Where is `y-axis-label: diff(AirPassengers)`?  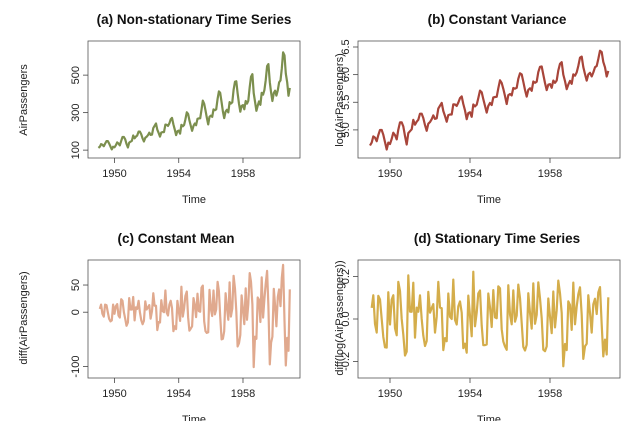 y-axis-label: diff(AirPassengers) is located at coordinates (24, 317).